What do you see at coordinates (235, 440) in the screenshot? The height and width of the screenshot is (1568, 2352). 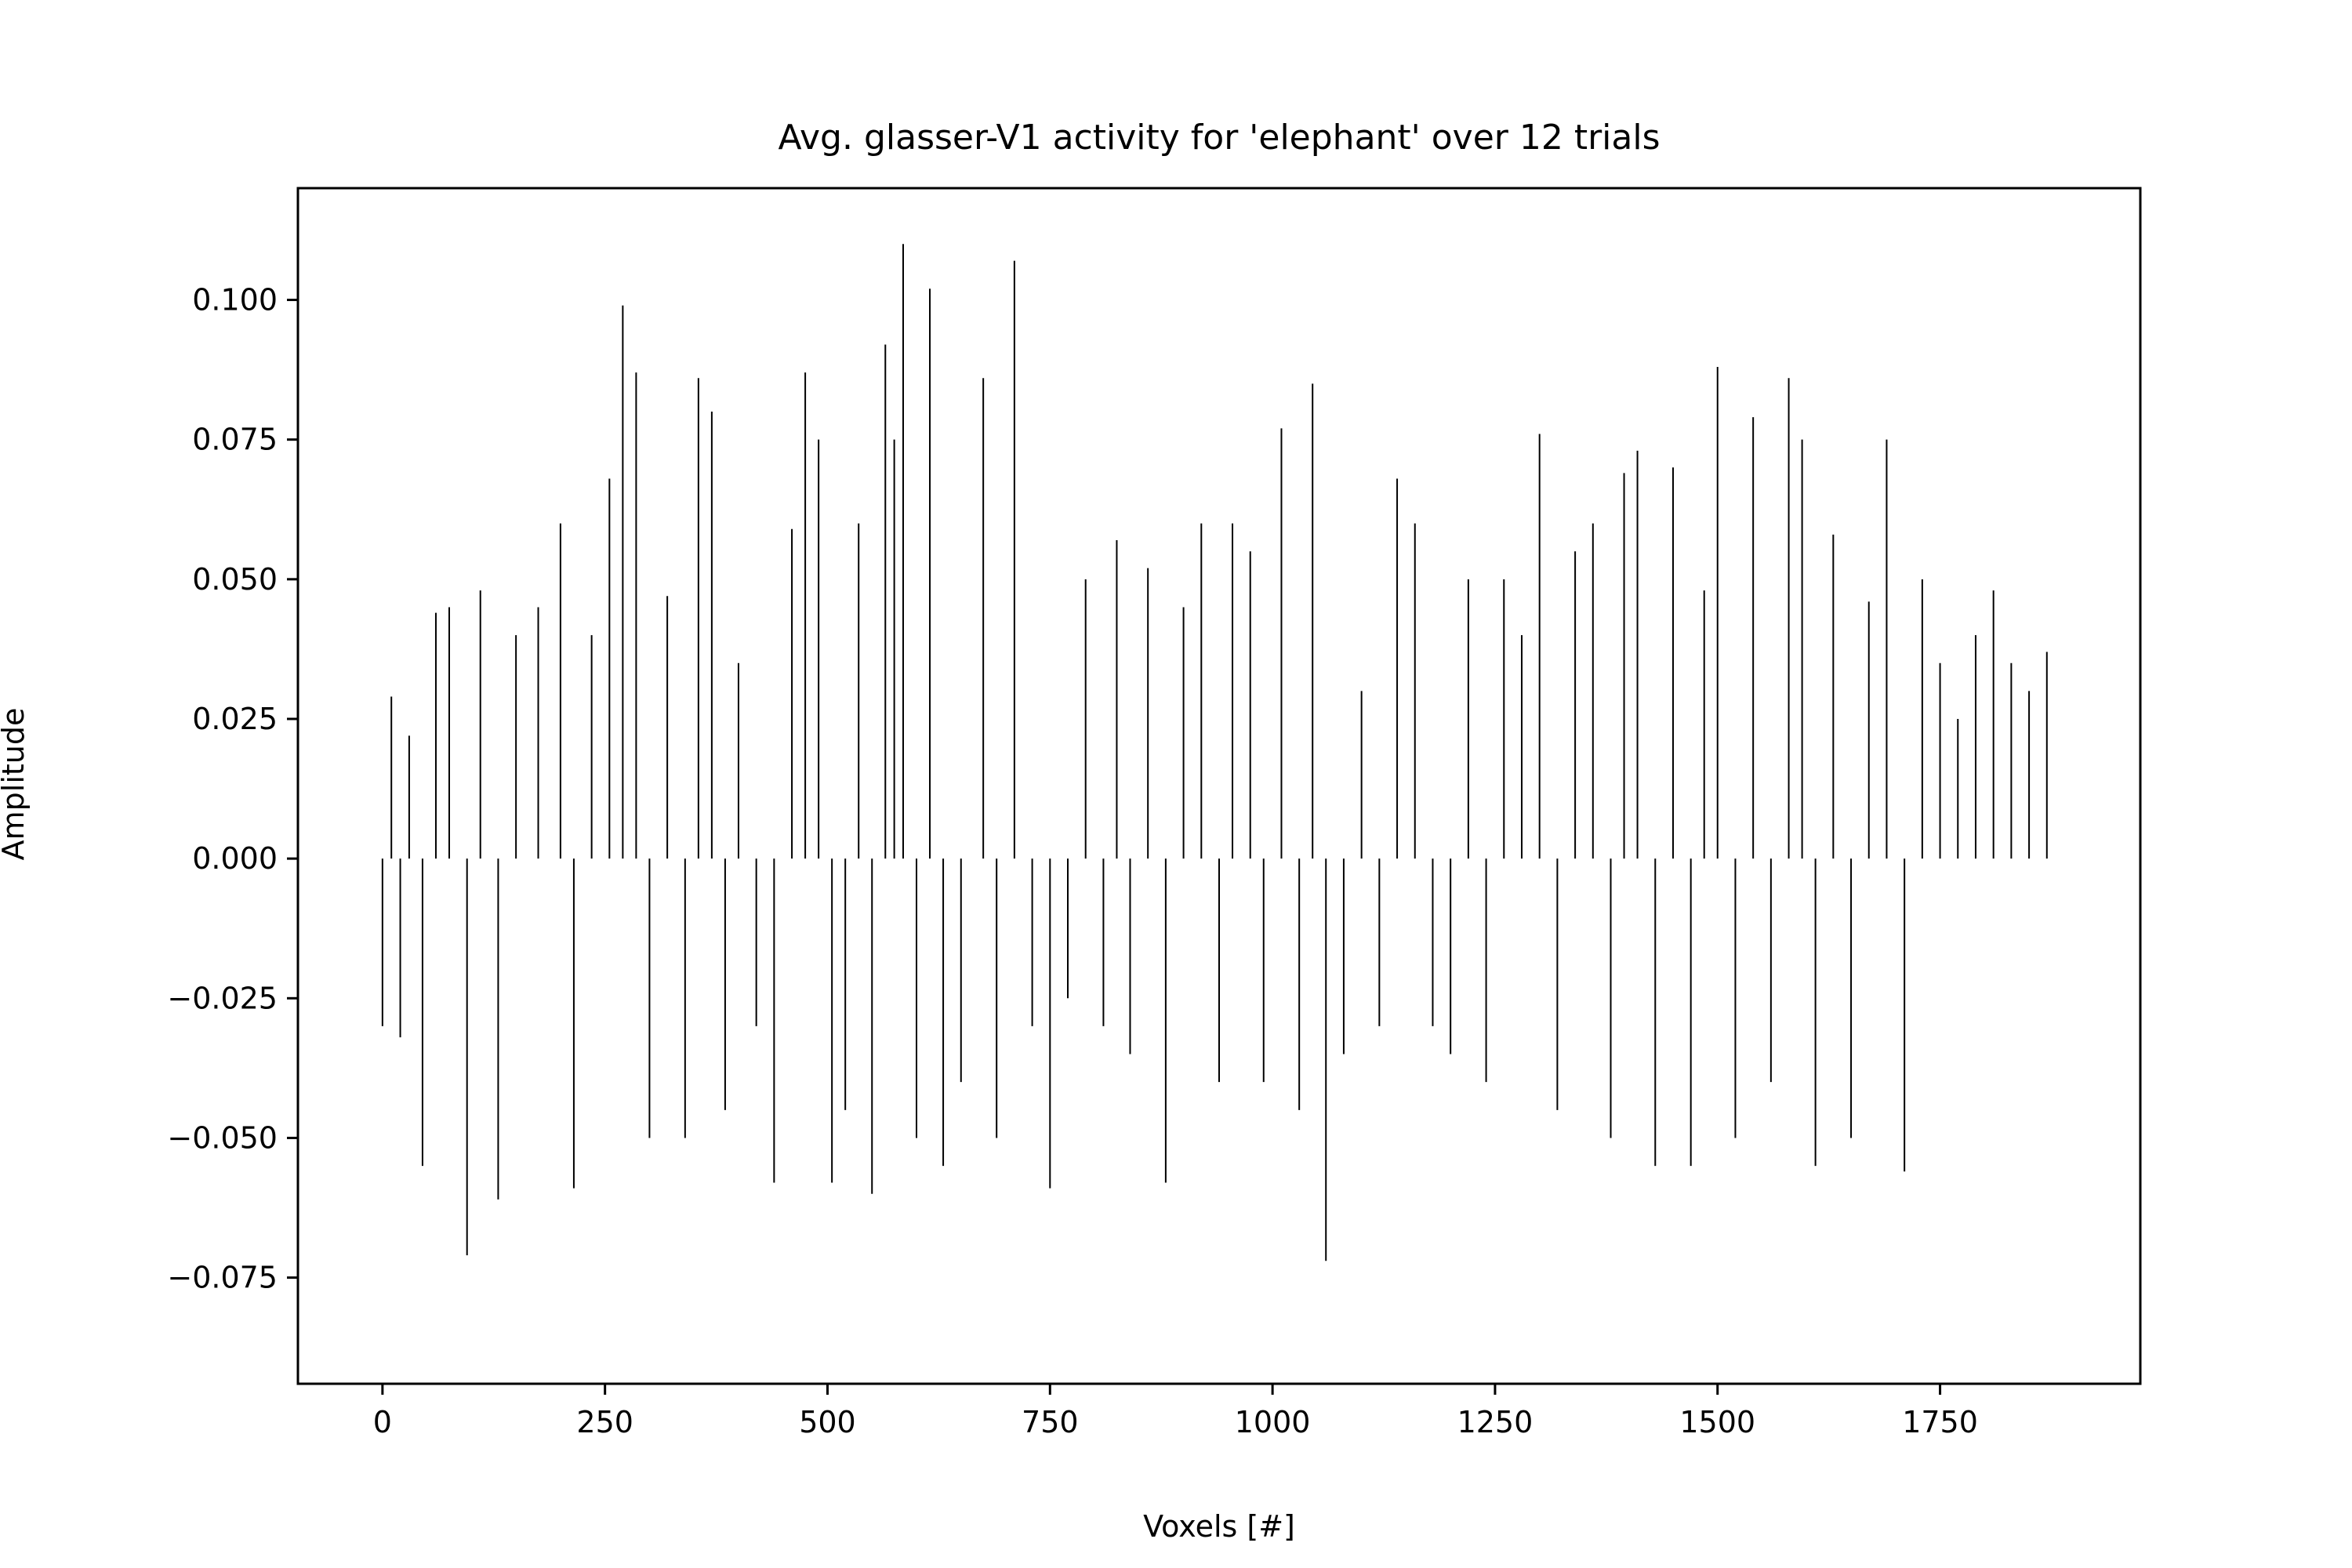 I see `y-tick-label: 0.075` at bounding box center [235, 440].